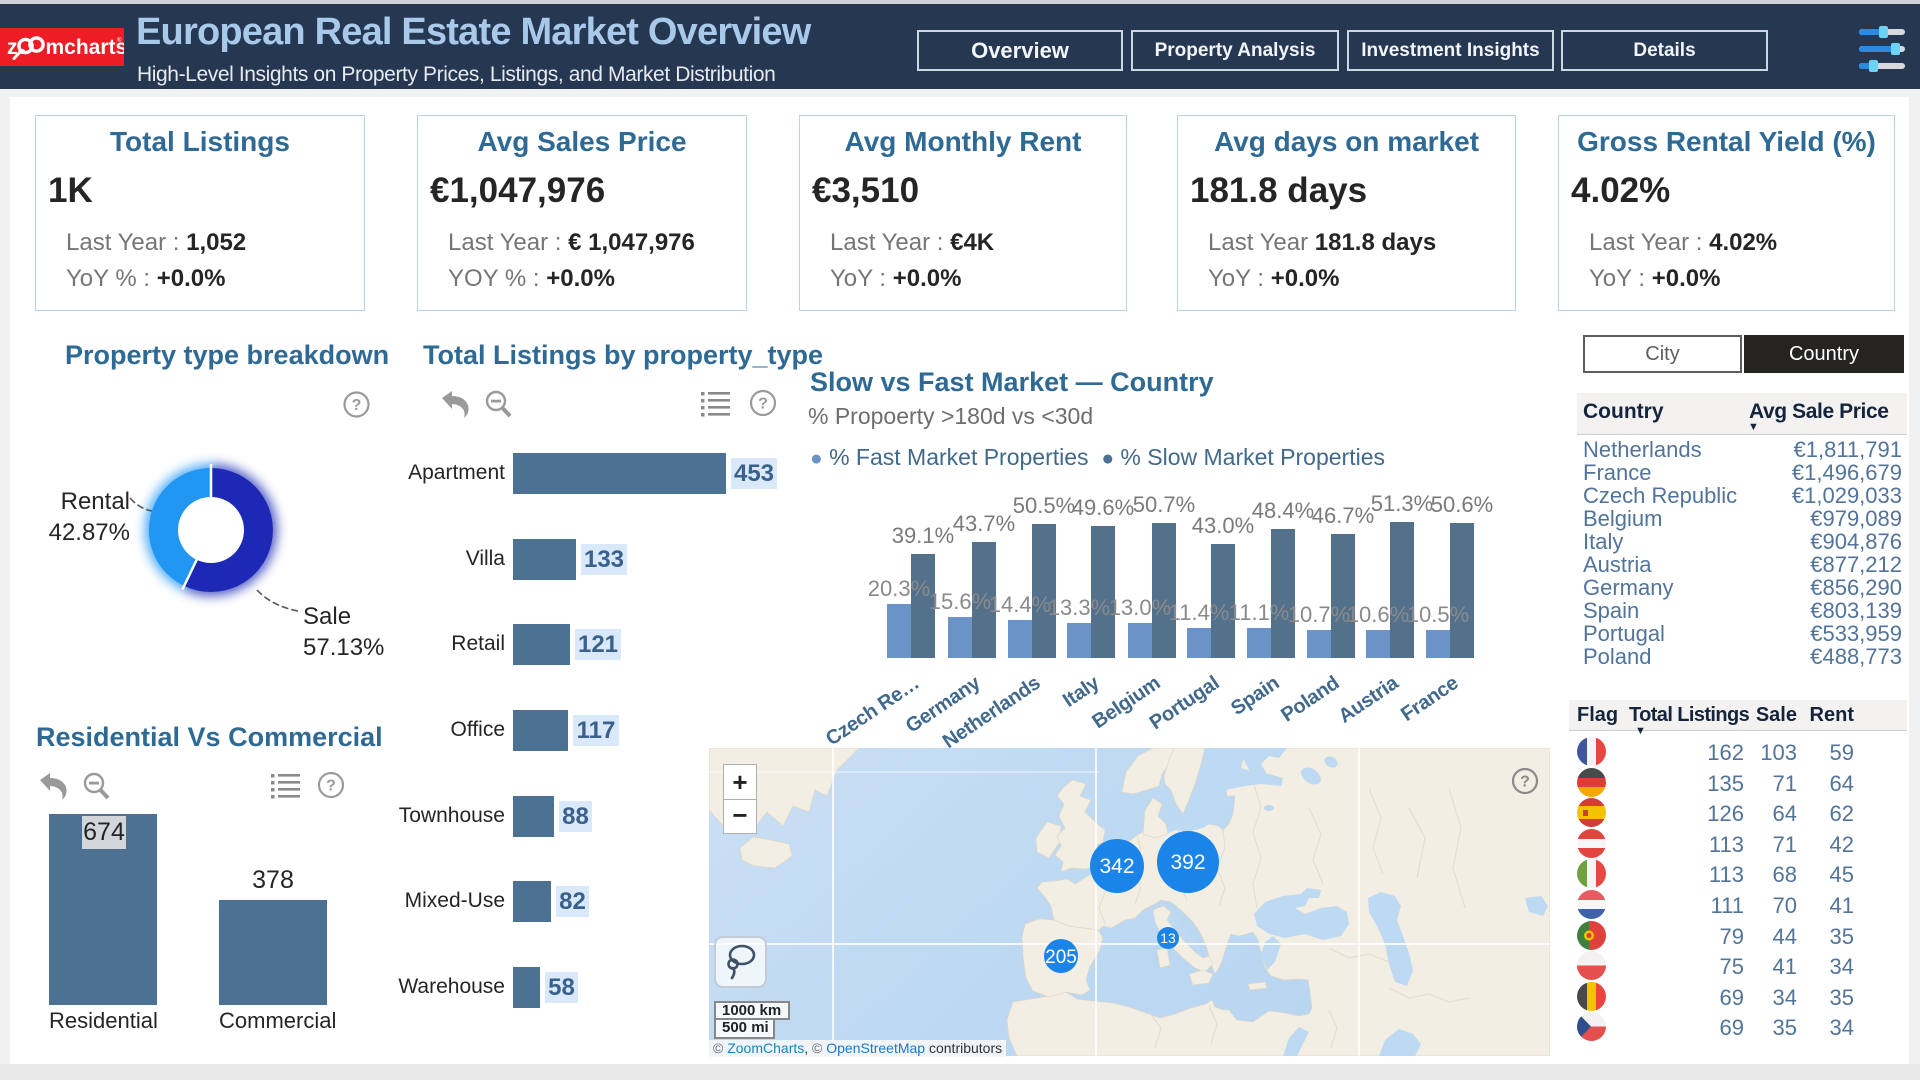  Describe the element at coordinates (1116, 866) in the screenshot. I see `svg-text: 342` at that location.